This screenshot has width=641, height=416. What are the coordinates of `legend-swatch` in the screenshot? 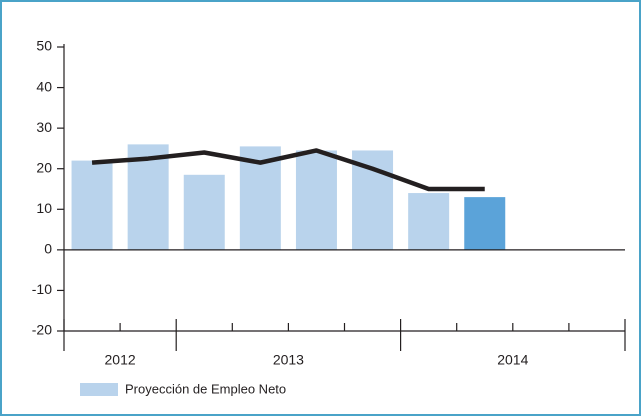 It's located at (99, 389).